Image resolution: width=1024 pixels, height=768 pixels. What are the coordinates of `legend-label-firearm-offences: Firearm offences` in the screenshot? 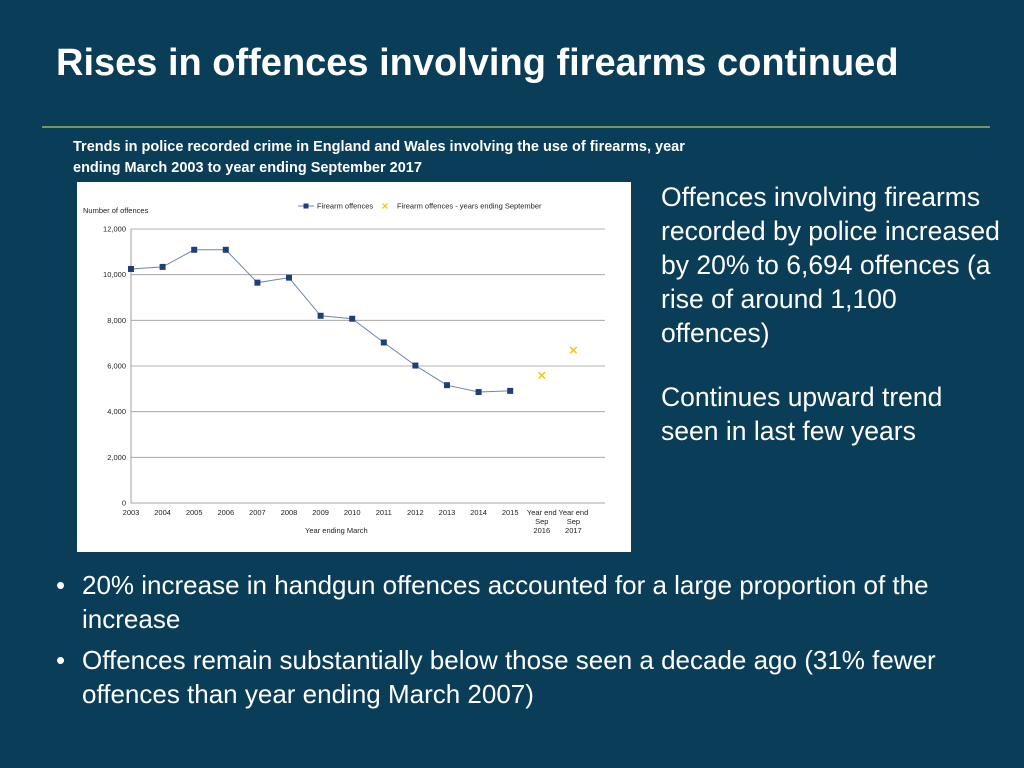 It's located at (345, 206).